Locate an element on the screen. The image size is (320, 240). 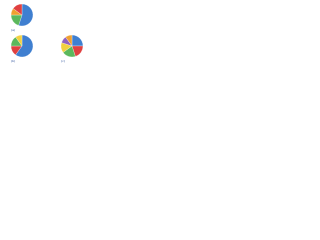
caption: (c) is located at coordinates (63, 61).